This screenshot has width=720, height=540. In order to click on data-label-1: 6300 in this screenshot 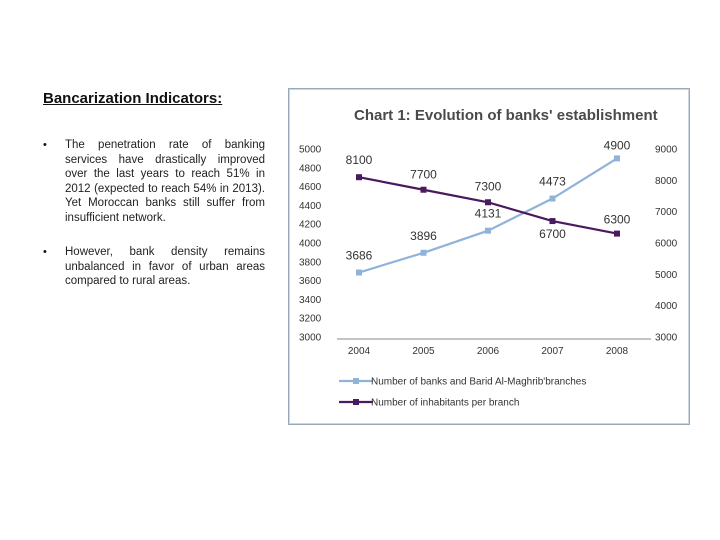, I will do `click(617, 220)`.